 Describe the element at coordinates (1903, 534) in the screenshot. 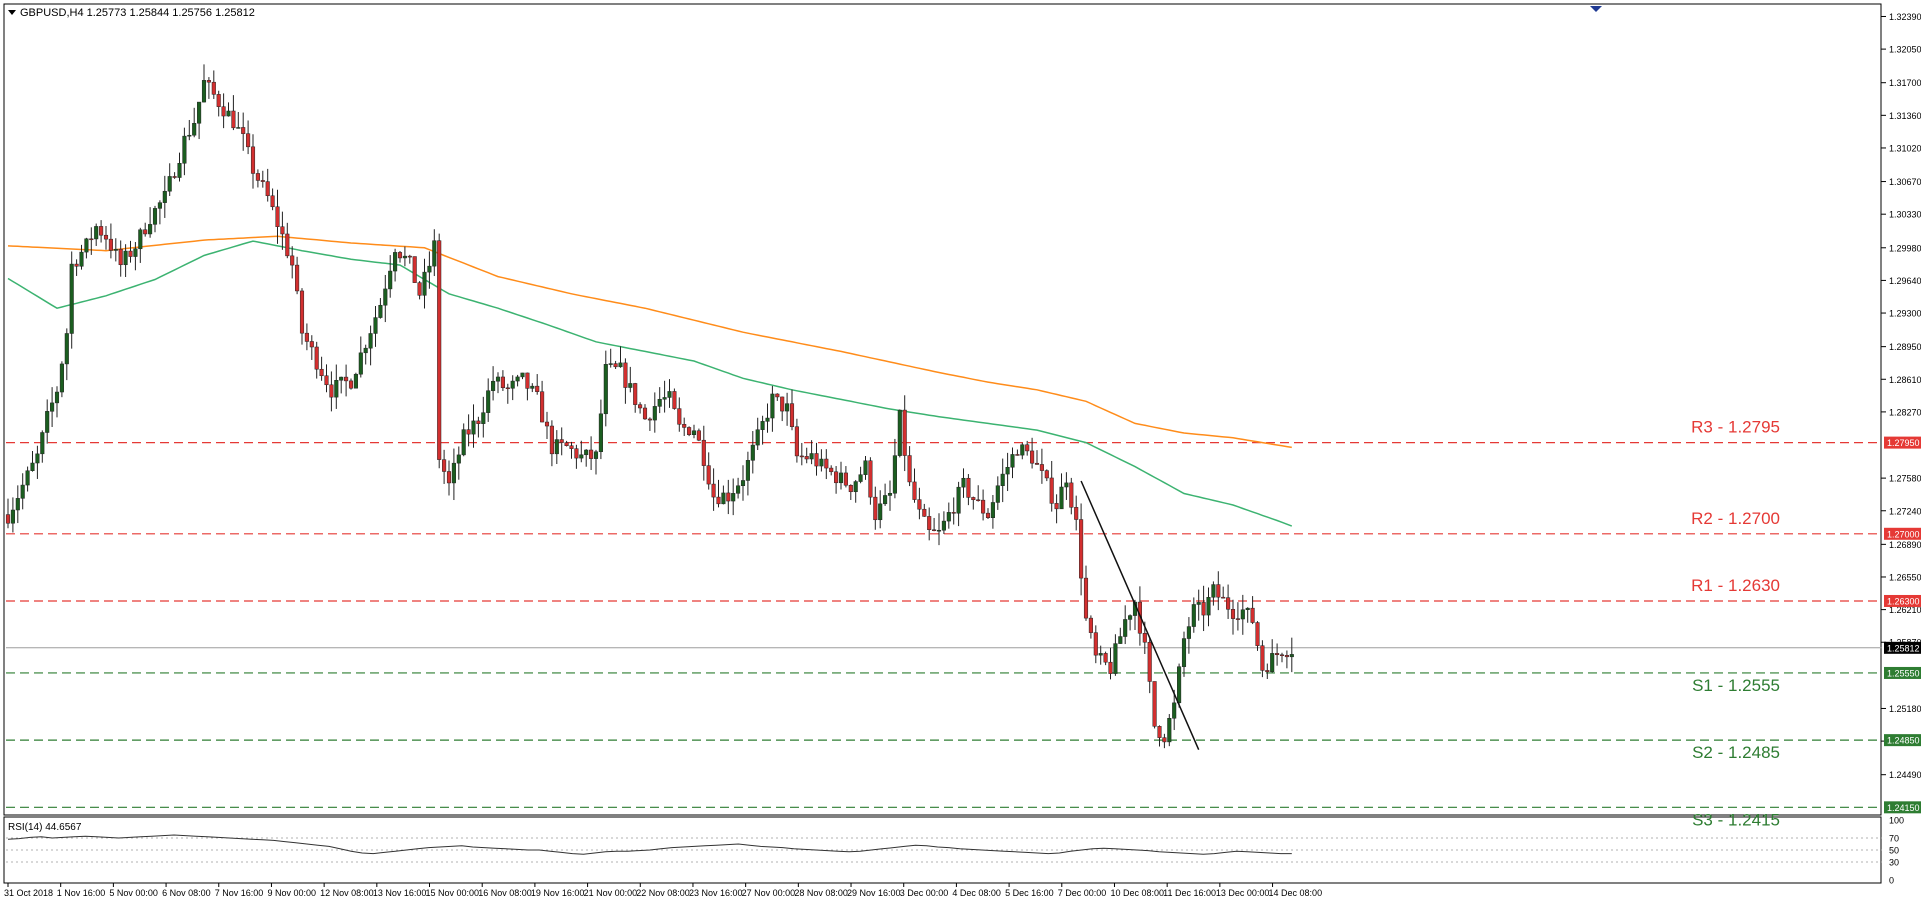

I see `level-price-tag-label: 1.27000` at that location.